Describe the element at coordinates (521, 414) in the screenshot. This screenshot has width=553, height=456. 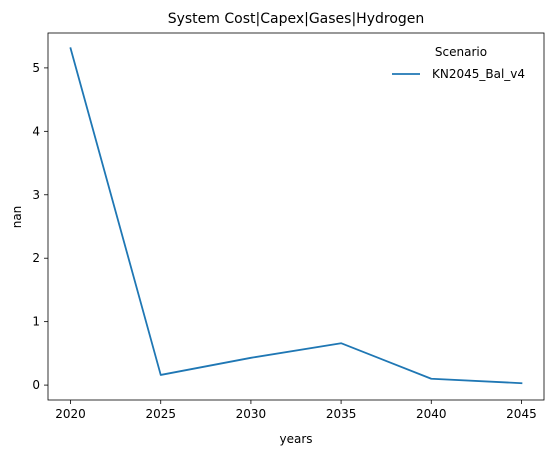
I see `x-tick-label: 2045` at that location.